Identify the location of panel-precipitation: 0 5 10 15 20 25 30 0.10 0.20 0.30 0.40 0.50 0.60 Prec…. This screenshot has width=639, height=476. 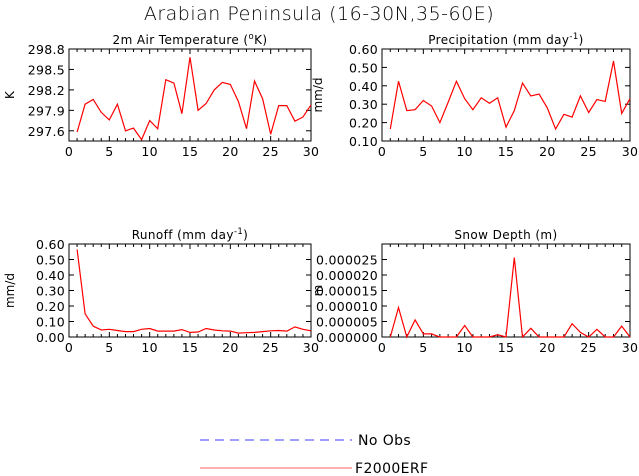
(474, 95).